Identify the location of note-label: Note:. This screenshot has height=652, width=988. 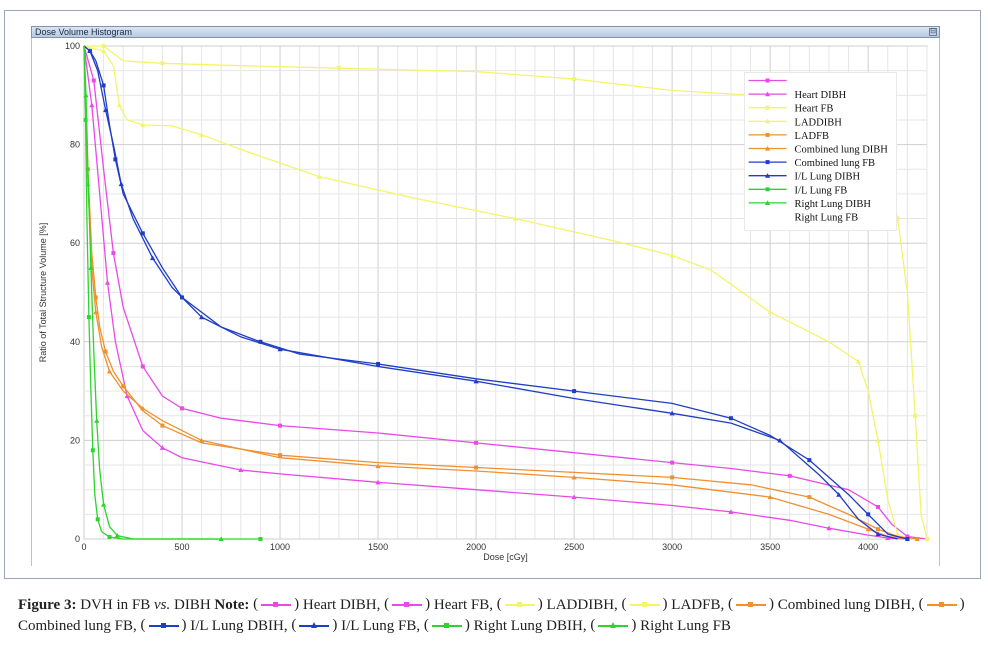
(232, 605).